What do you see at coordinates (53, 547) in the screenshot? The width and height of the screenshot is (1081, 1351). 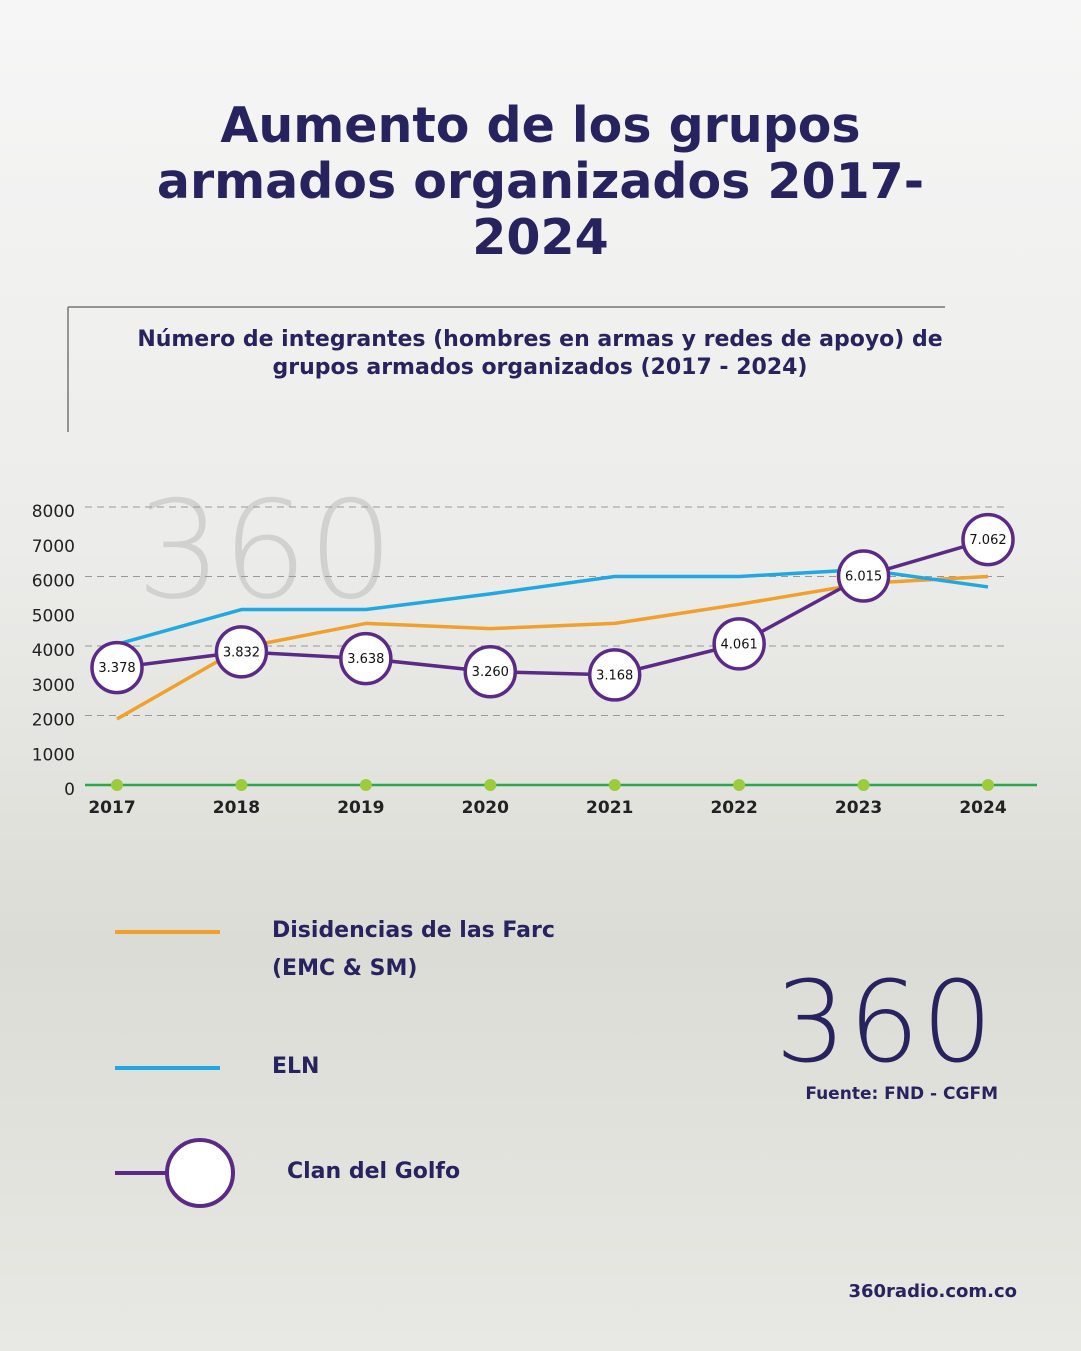 I see `y-tick-label: 7000` at bounding box center [53, 547].